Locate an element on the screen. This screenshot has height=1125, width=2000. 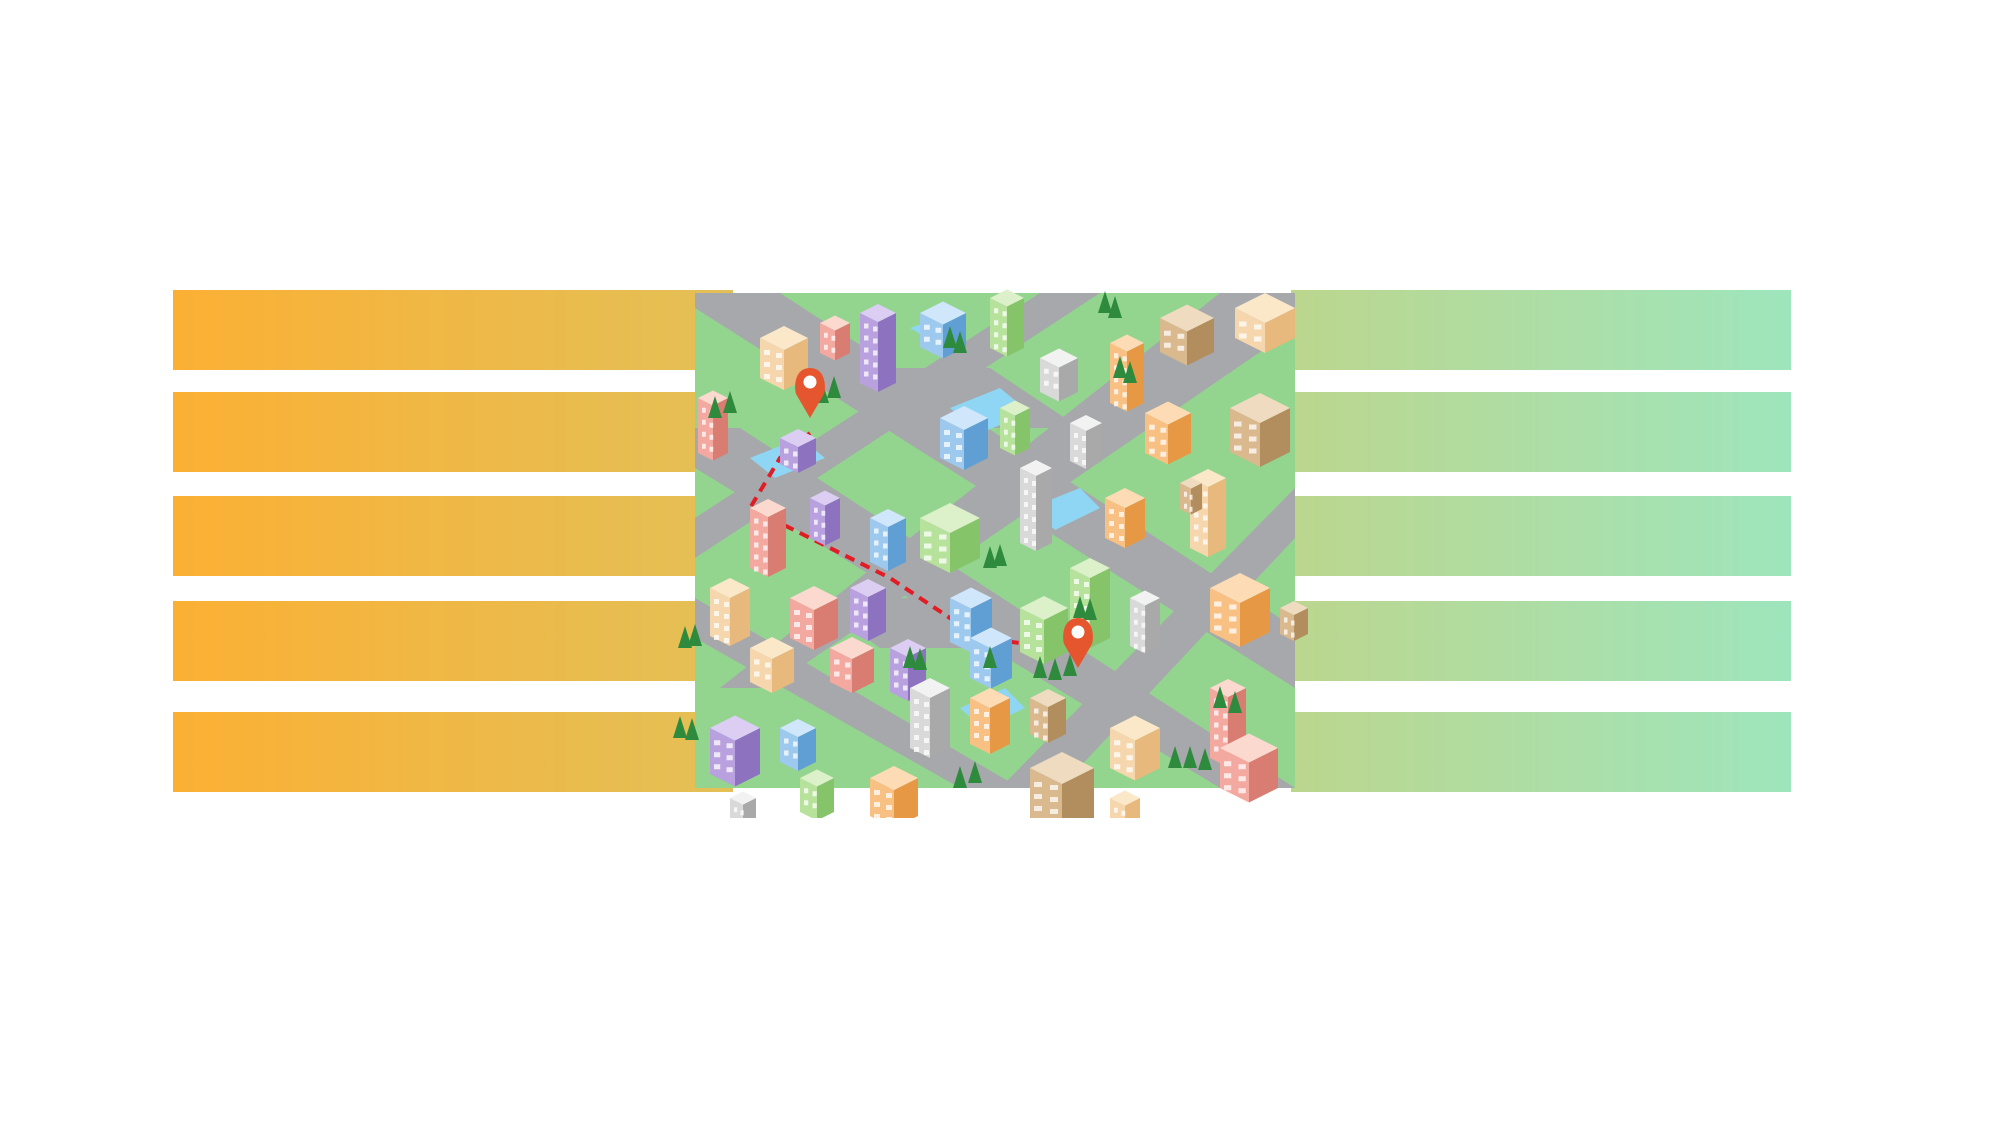
buildings-layer is located at coordinates (1003, 553).